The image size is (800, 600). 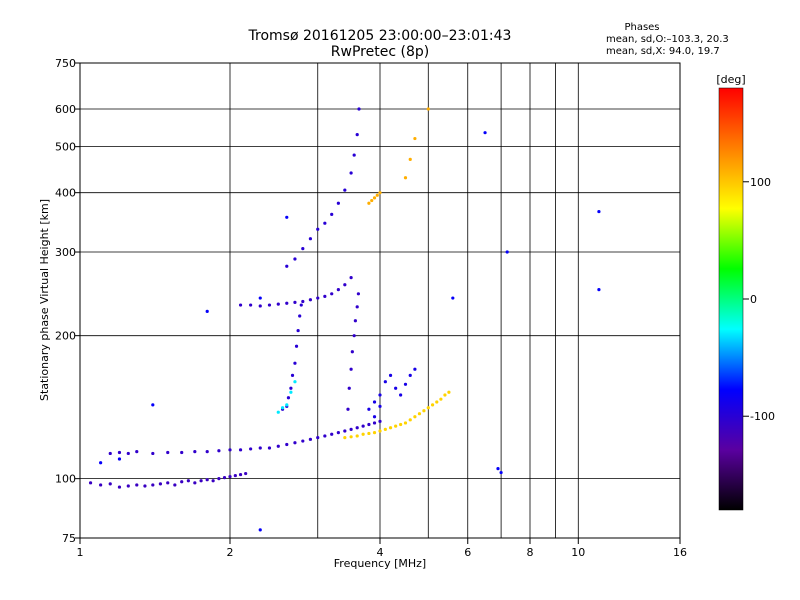 I want to click on x-tick-label: 16, so click(x=680, y=552).